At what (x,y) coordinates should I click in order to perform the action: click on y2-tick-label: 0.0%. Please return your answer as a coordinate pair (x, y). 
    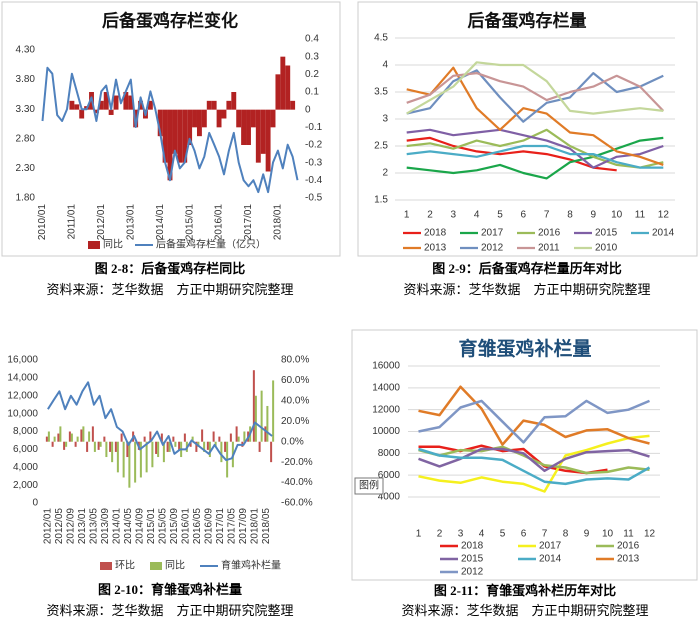
    Looking at the image, I should click on (292, 441).